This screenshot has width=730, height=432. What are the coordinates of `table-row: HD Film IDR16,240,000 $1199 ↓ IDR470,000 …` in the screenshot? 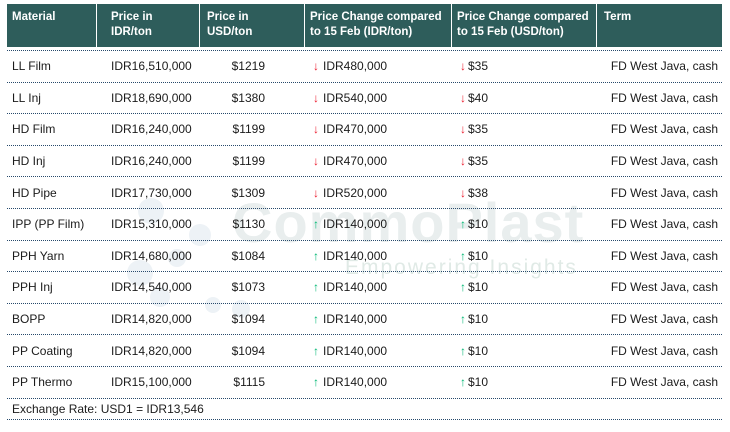 It's located at (364, 130).